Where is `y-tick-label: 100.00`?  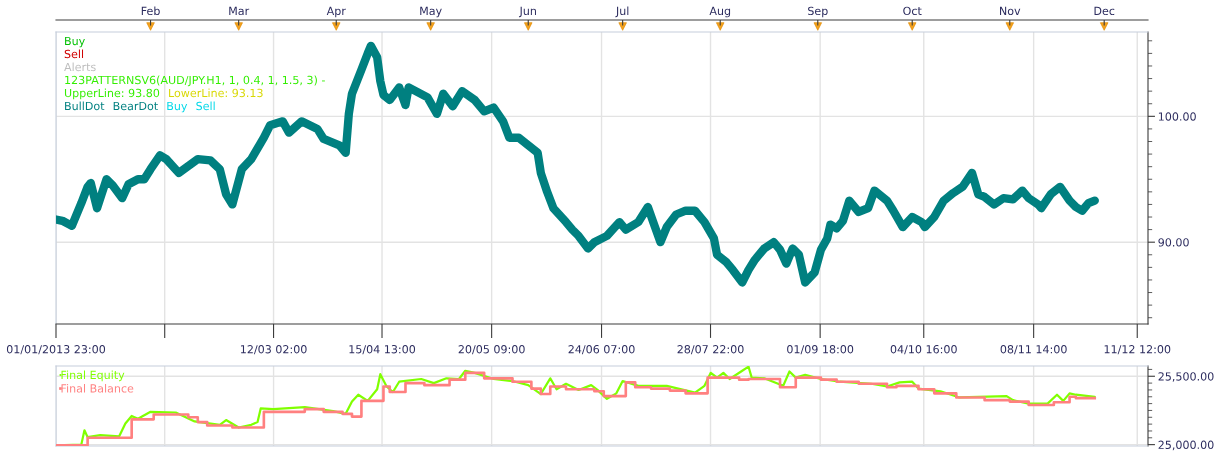 y-tick-label: 100.00 is located at coordinates (1177, 116).